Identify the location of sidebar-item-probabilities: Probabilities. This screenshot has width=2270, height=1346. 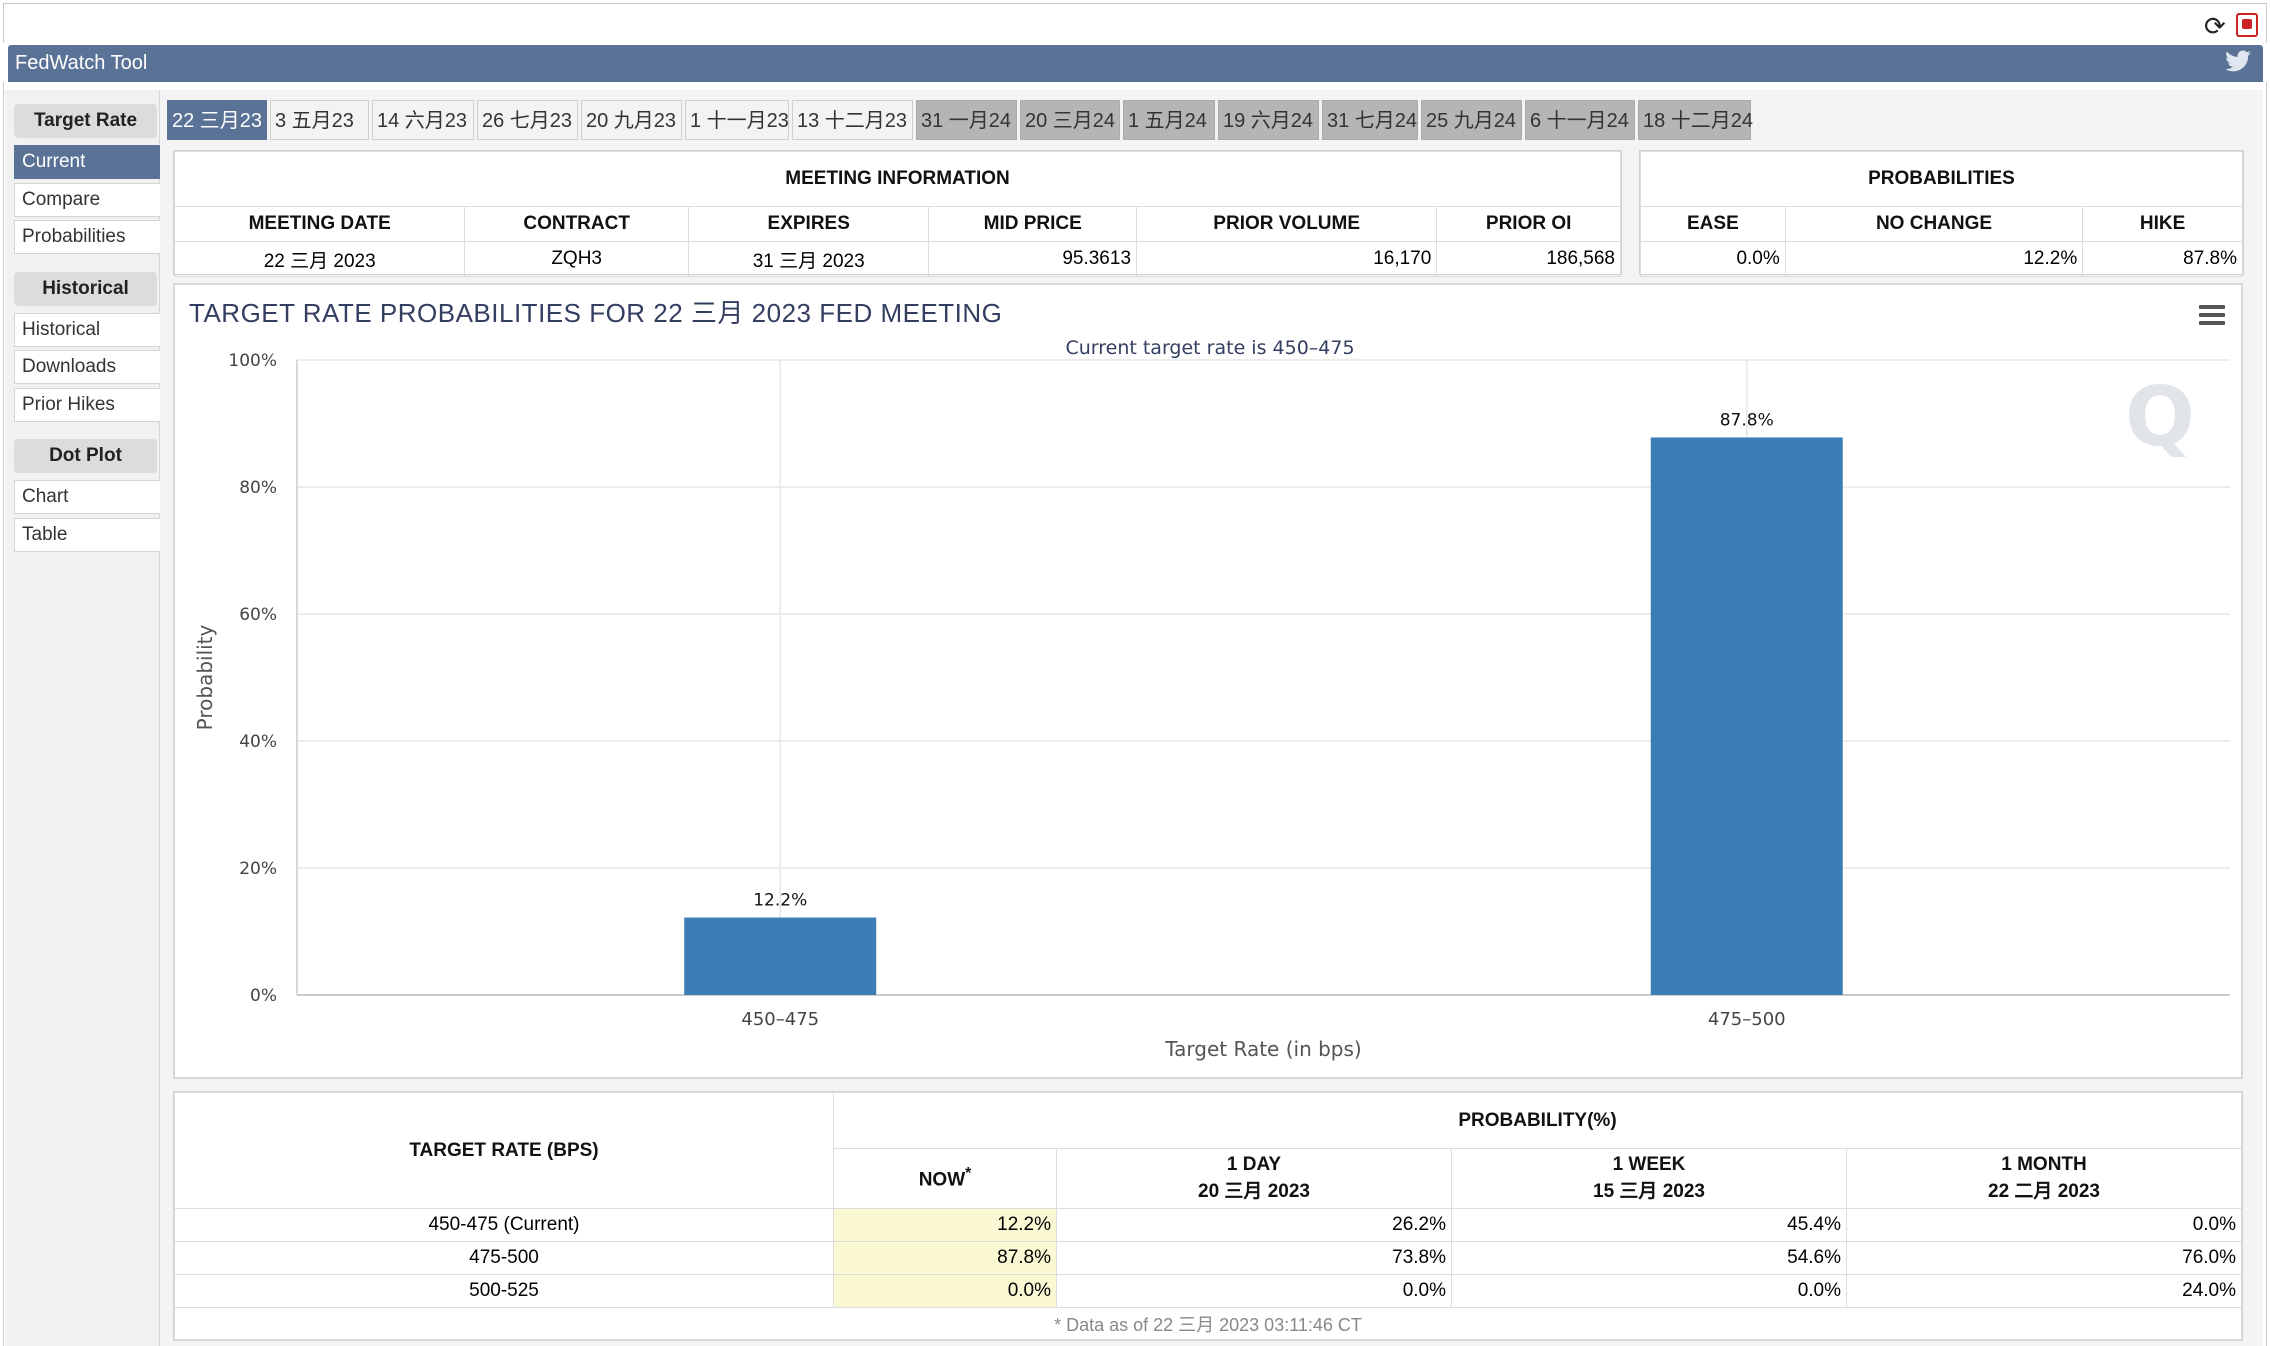
(88, 237).